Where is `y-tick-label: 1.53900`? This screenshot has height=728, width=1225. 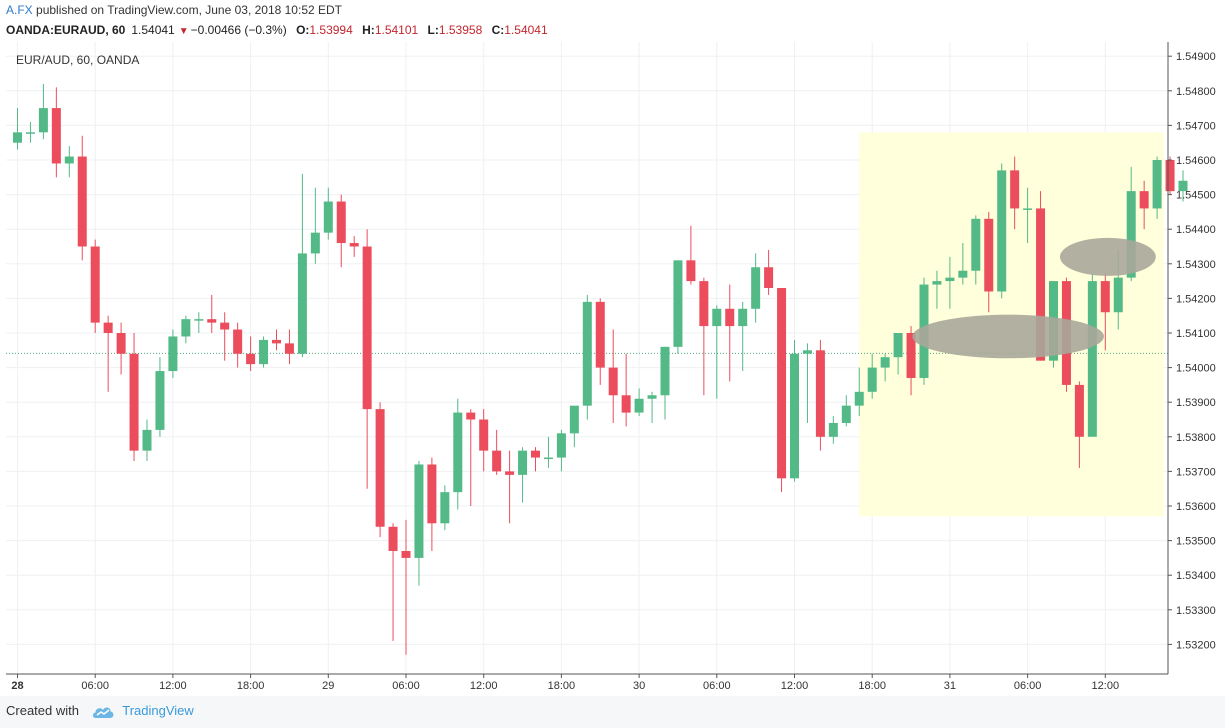 y-tick-label: 1.53900 is located at coordinates (1196, 403).